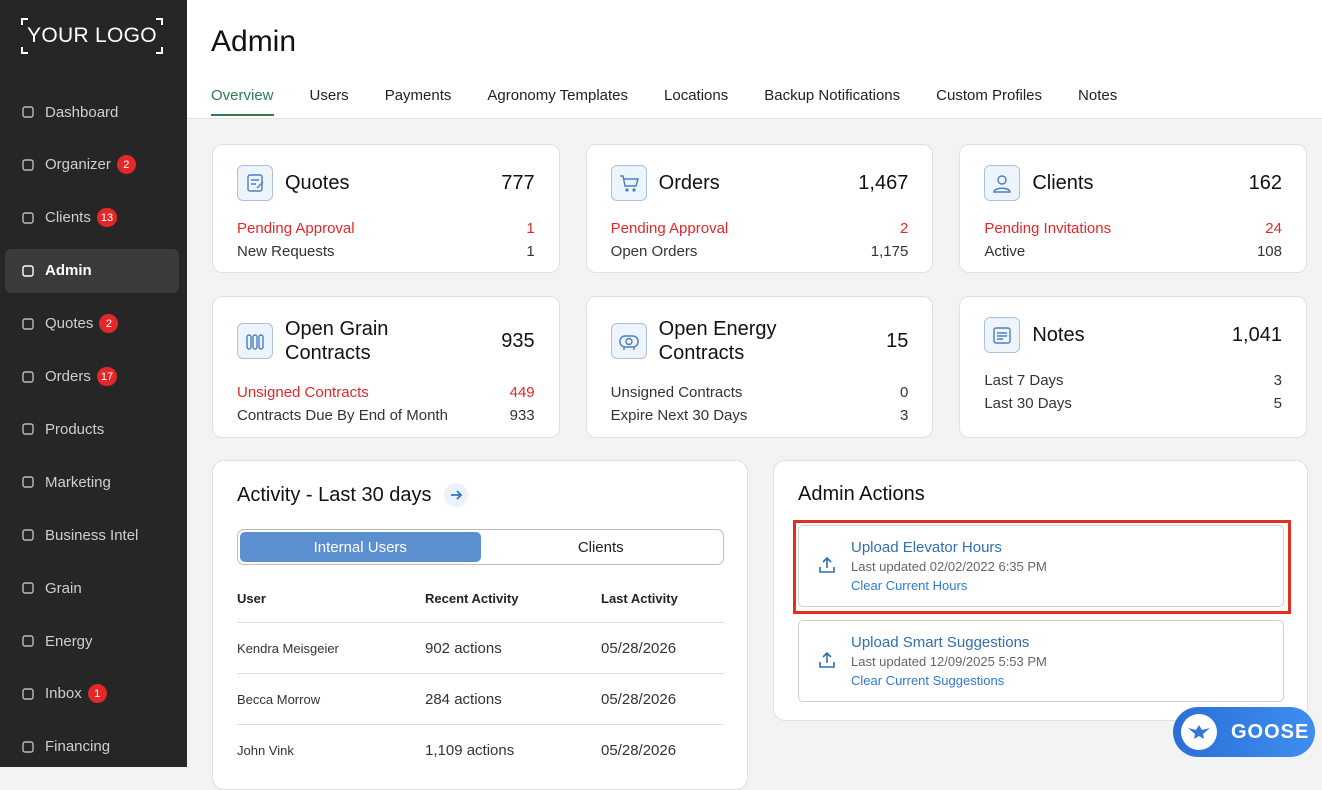 Image resolution: width=1322 pixels, height=790 pixels. Describe the element at coordinates (832, 95) in the screenshot. I see `tab: Backup Notifications` at that location.